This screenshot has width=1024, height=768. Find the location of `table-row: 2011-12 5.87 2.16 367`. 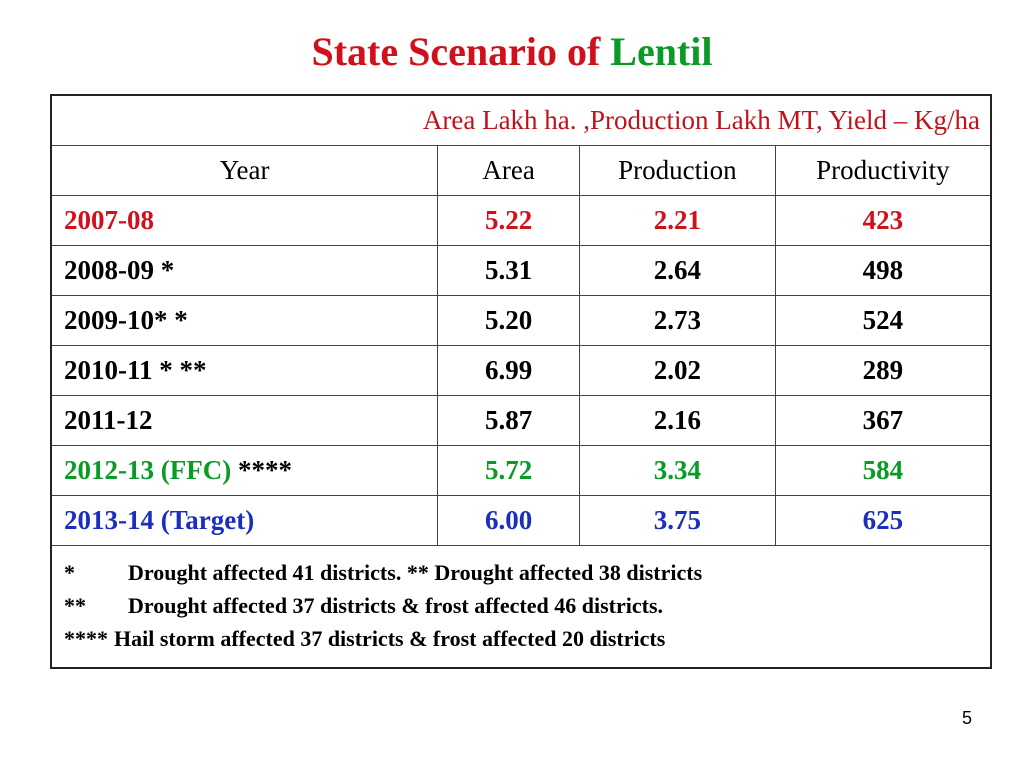

table-row: 2011-12 5.87 2.16 367 is located at coordinates (521, 420).